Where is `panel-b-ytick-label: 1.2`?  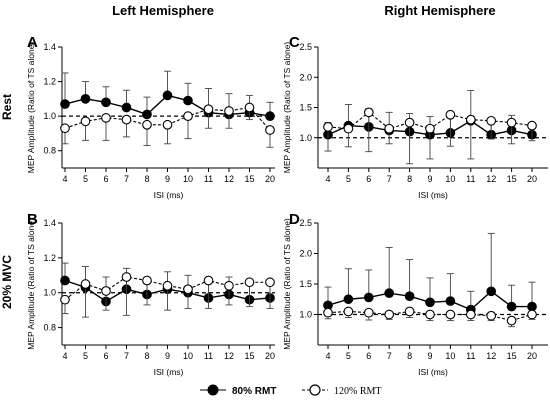 panel-b-ytick-label: 1.2 is located at coordinates (49, 258).